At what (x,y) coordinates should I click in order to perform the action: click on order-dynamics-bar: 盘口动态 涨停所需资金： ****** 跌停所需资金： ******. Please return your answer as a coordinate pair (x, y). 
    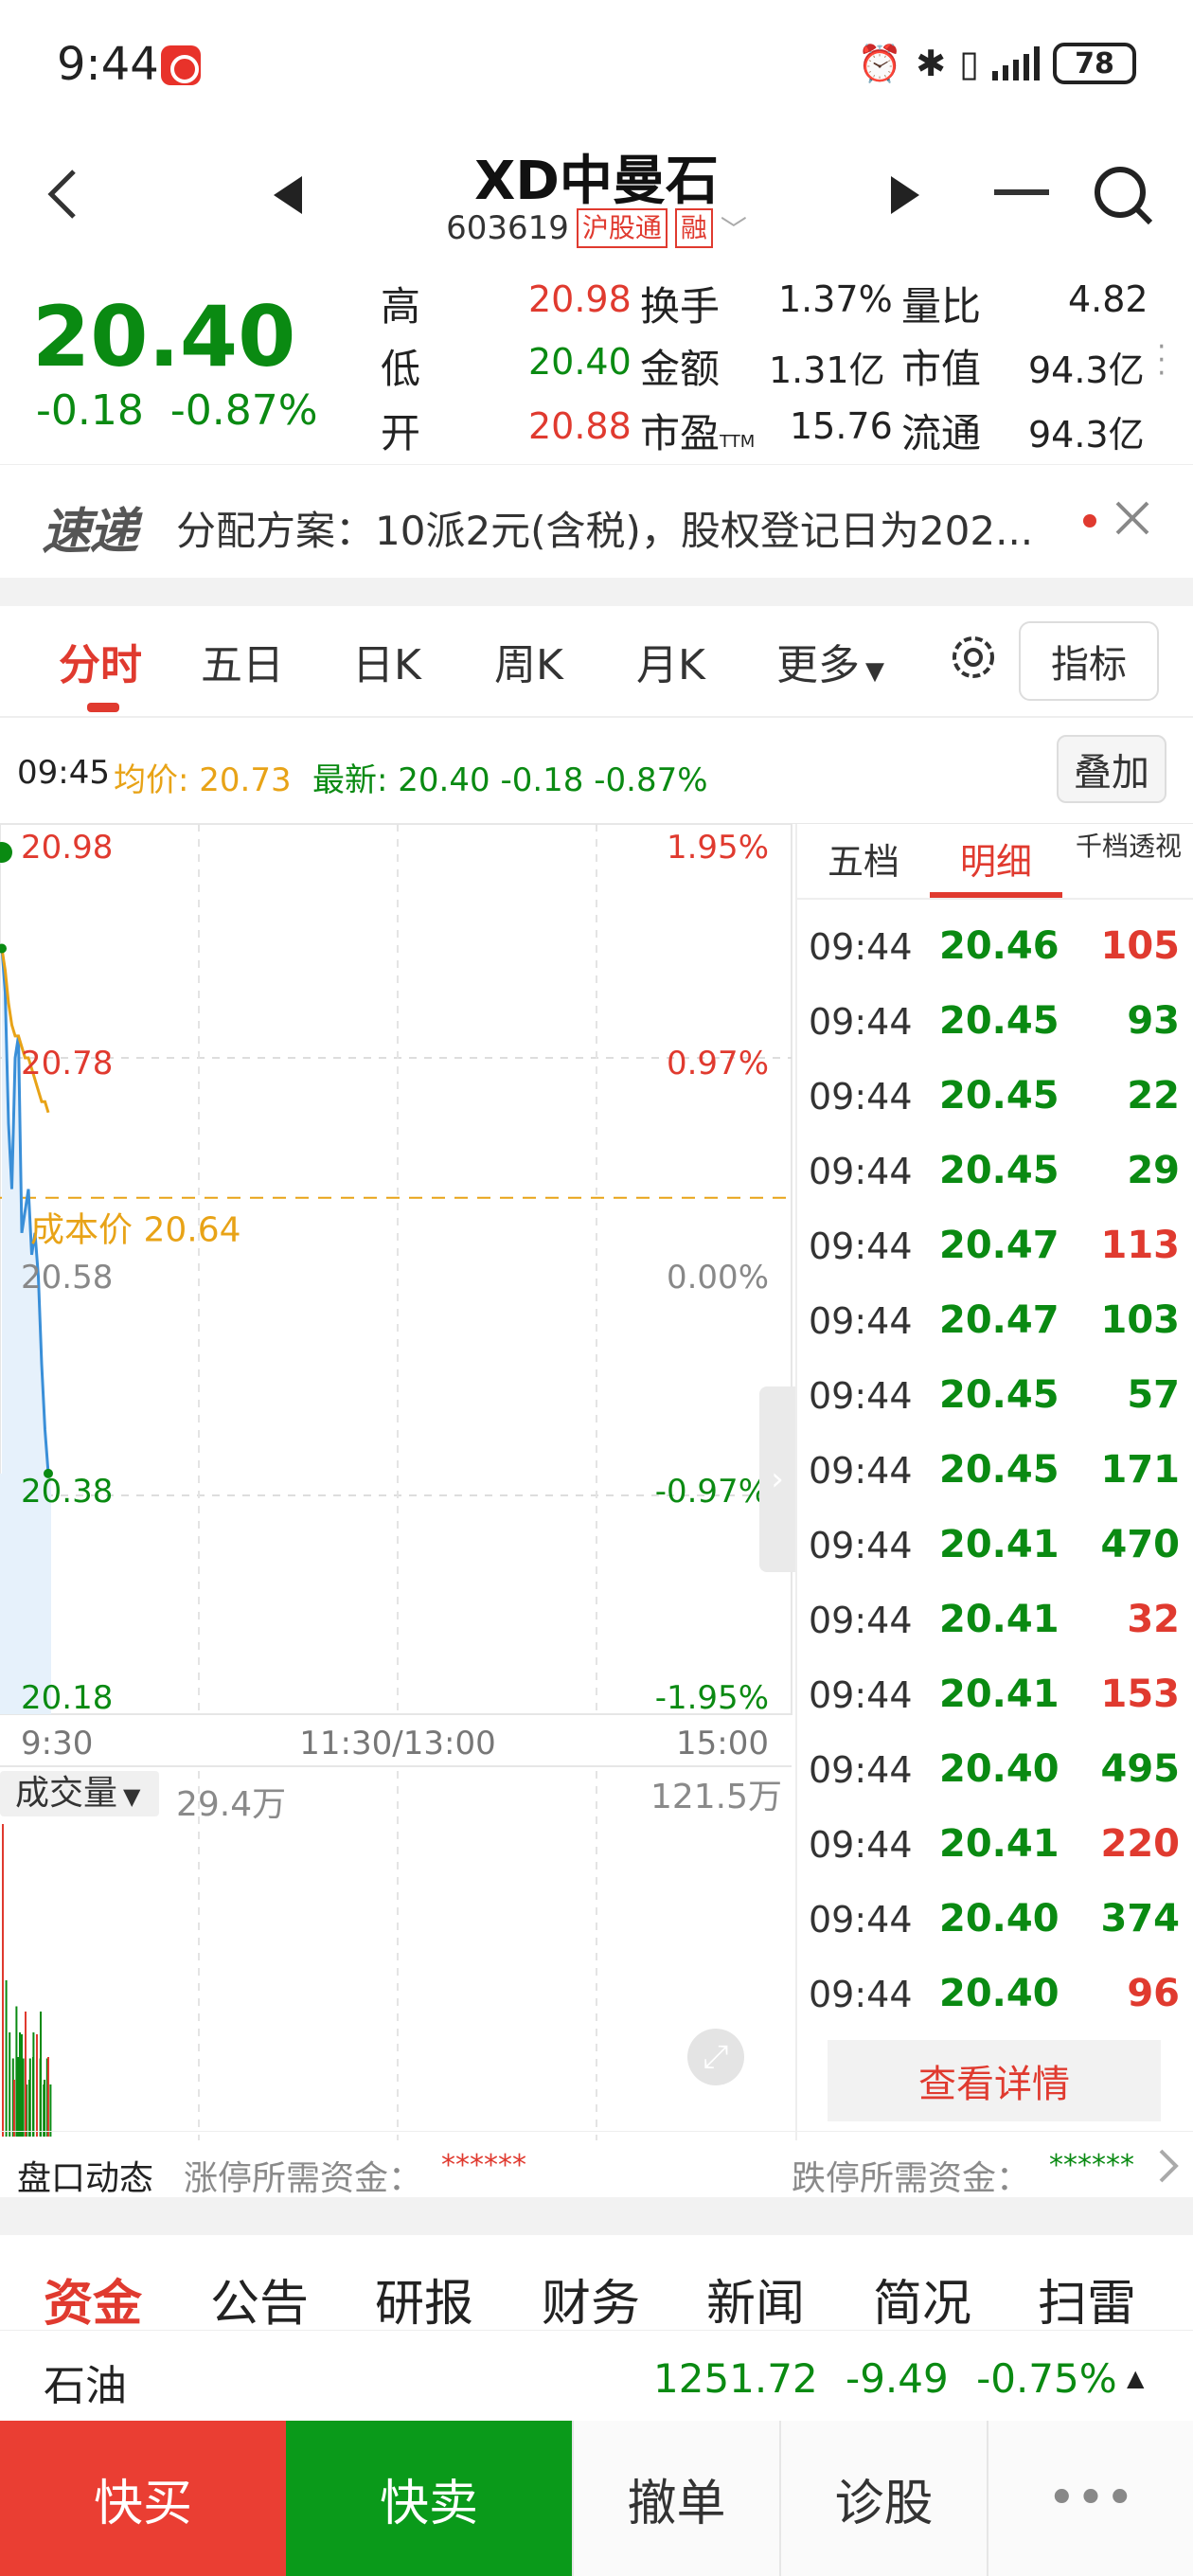
    Looking at the image, I should click on (596, 2164).